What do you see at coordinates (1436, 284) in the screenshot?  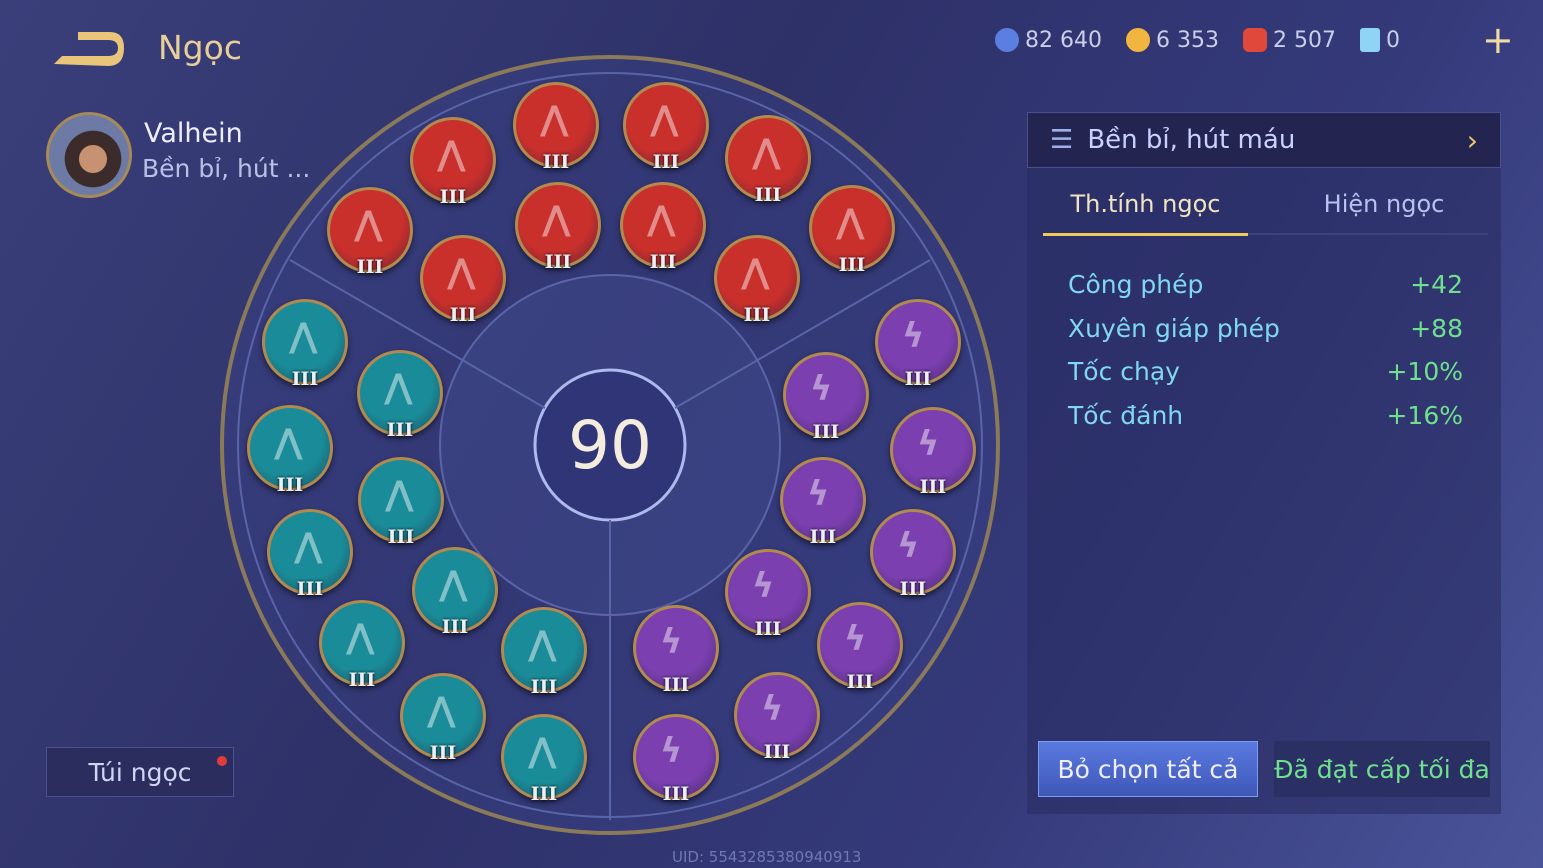 I see `stat-value: +42` at bounding box center [1436, 284].